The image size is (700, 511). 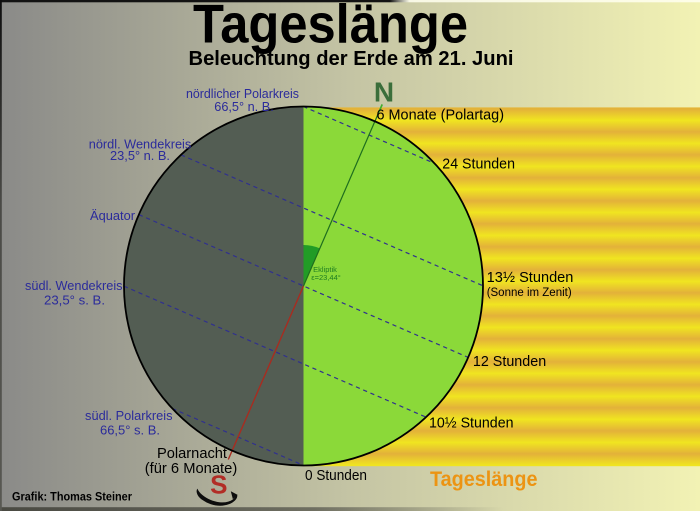 What do you see at coordinates (325, 269) in the screenshot?
I see `svg-text: Ekliptik` at bounding box center [325, 269].